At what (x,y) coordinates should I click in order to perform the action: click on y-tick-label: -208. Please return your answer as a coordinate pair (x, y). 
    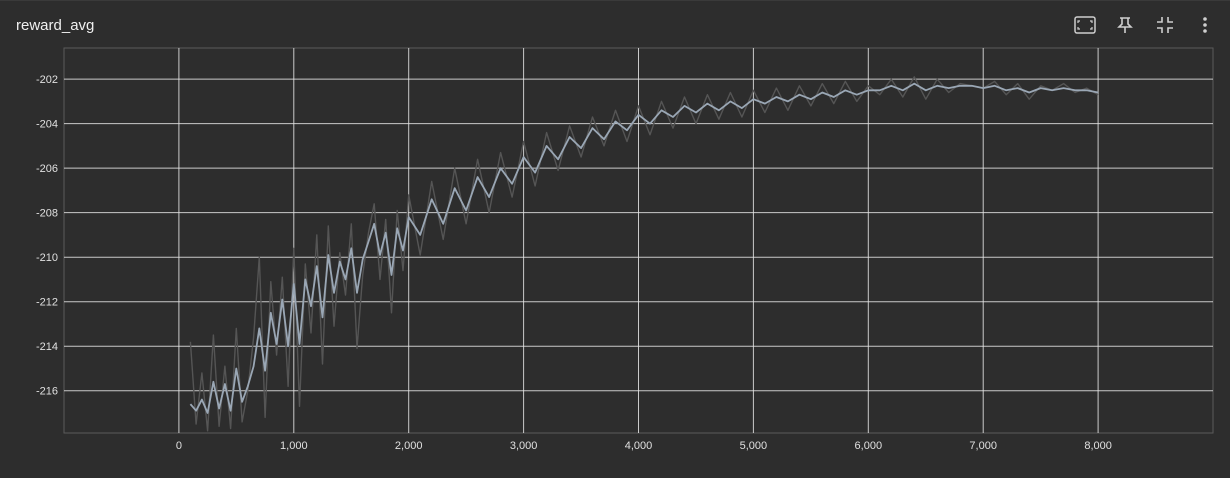
    Looking at the image, I should click on (47, 214).